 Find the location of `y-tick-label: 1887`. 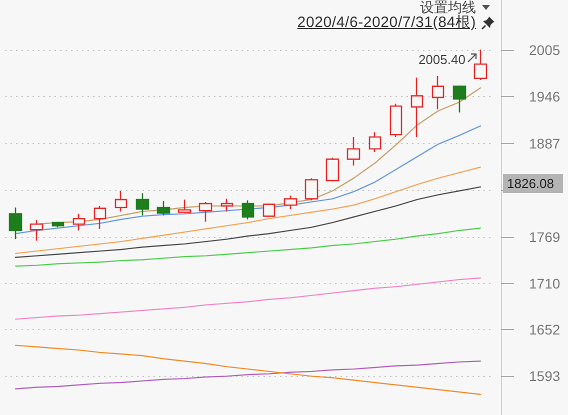

y-tick-label: 1887 is located at coordinates (544, 143).